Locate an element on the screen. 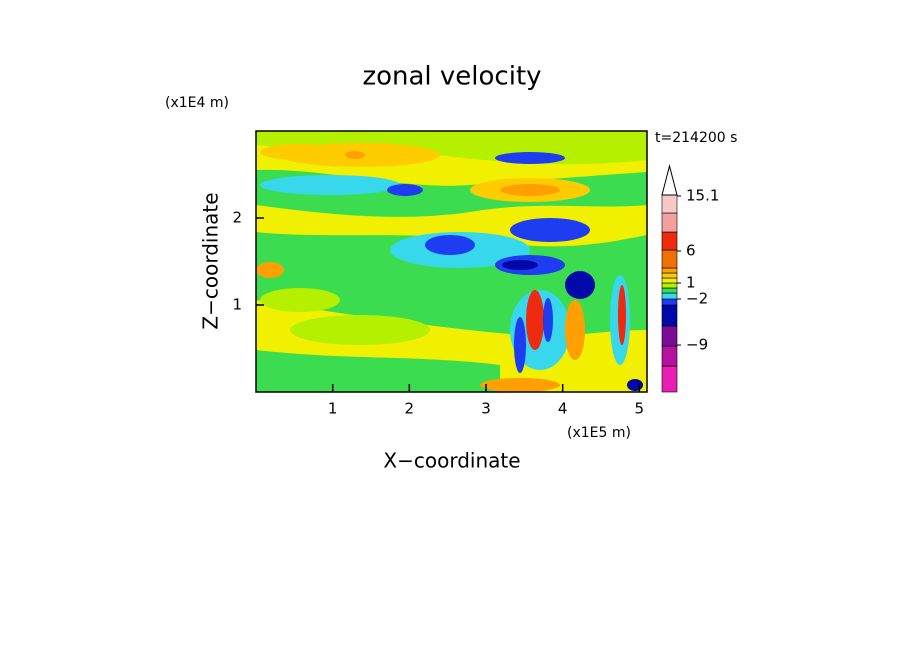 Image resolution: width=904 pixels, height=654 pixels. colorbar-label: −9 is located at coordinates (697, 345).